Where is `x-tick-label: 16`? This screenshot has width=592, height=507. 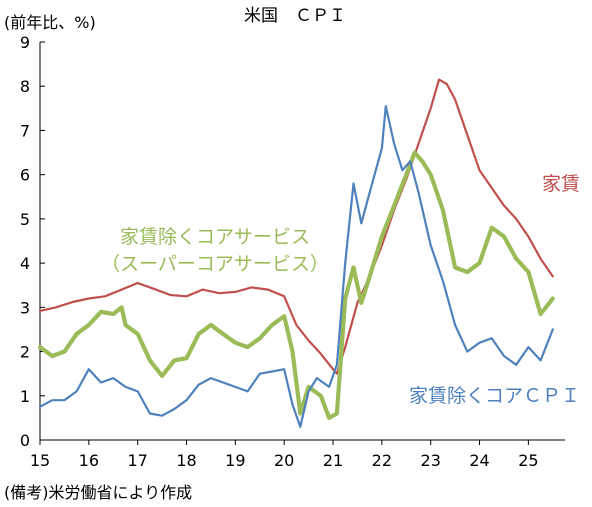 x-tick-label: 16 is located at coordinates (89, 460).